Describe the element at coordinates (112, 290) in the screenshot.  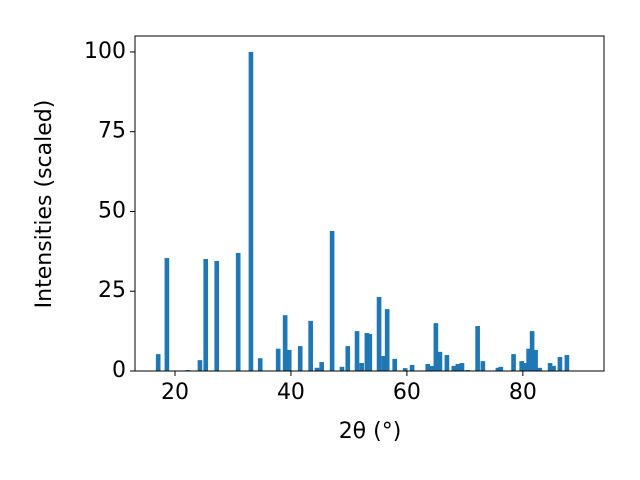
I see `y-tick-label: 25` at that location.